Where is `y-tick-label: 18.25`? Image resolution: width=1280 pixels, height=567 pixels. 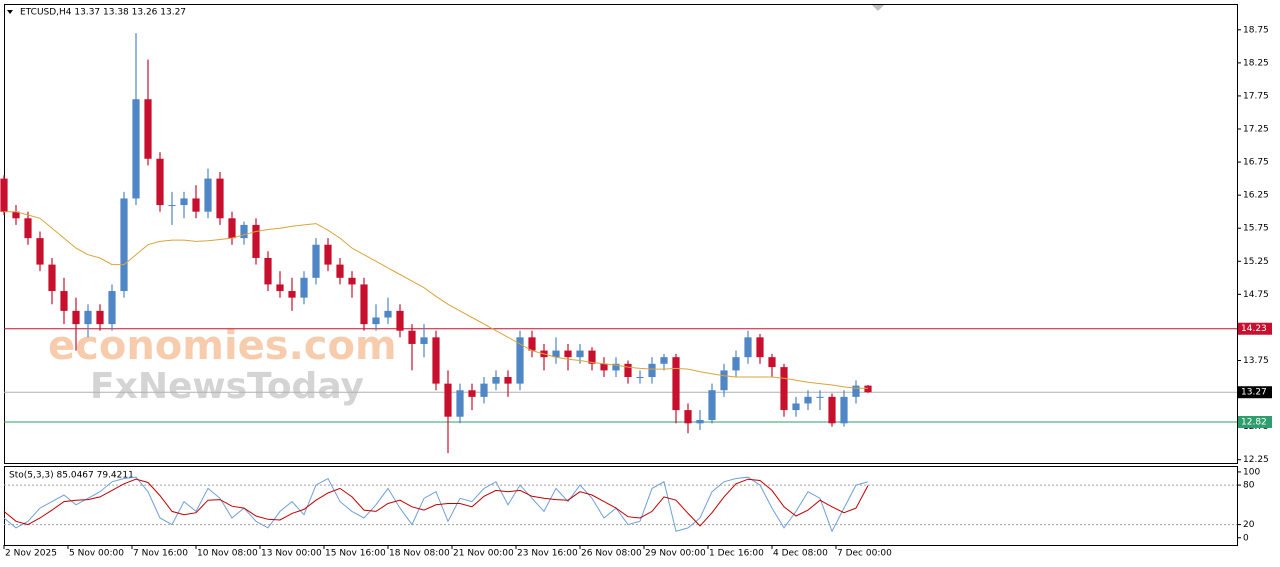 y-tick-label: 18.25 is located at coordinates (1256, 63).